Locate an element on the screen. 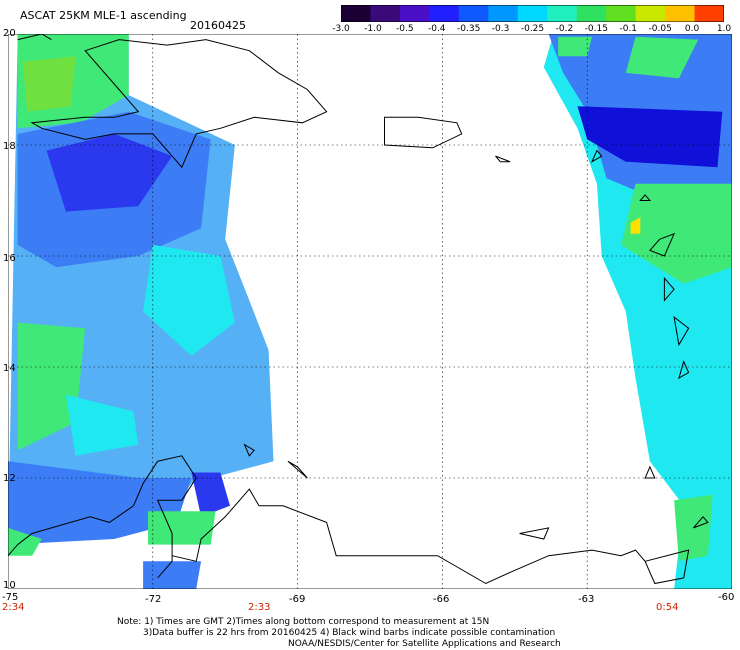 Image resolution: width=740 pixels, height=650 pixels. time-label-west: 2:34 is located at coordinates (13, 607).